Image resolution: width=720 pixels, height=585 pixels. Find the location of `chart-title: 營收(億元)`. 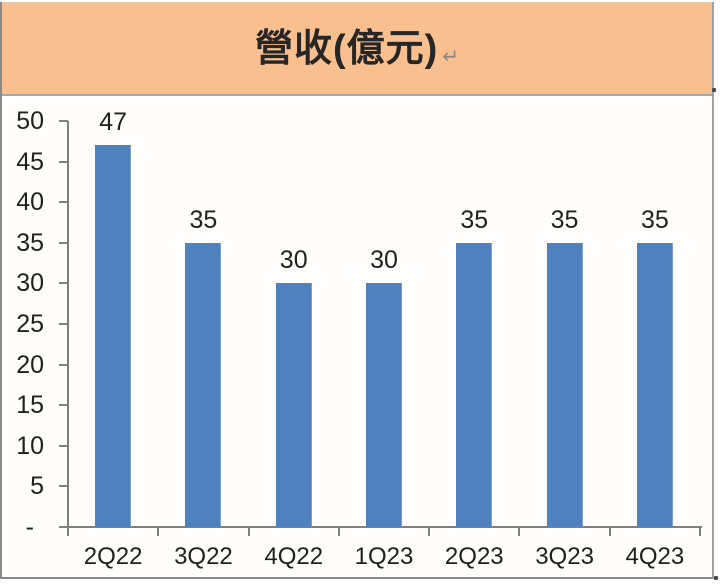

chart-title: 營收(億元) is located at coordinates (346, 49).